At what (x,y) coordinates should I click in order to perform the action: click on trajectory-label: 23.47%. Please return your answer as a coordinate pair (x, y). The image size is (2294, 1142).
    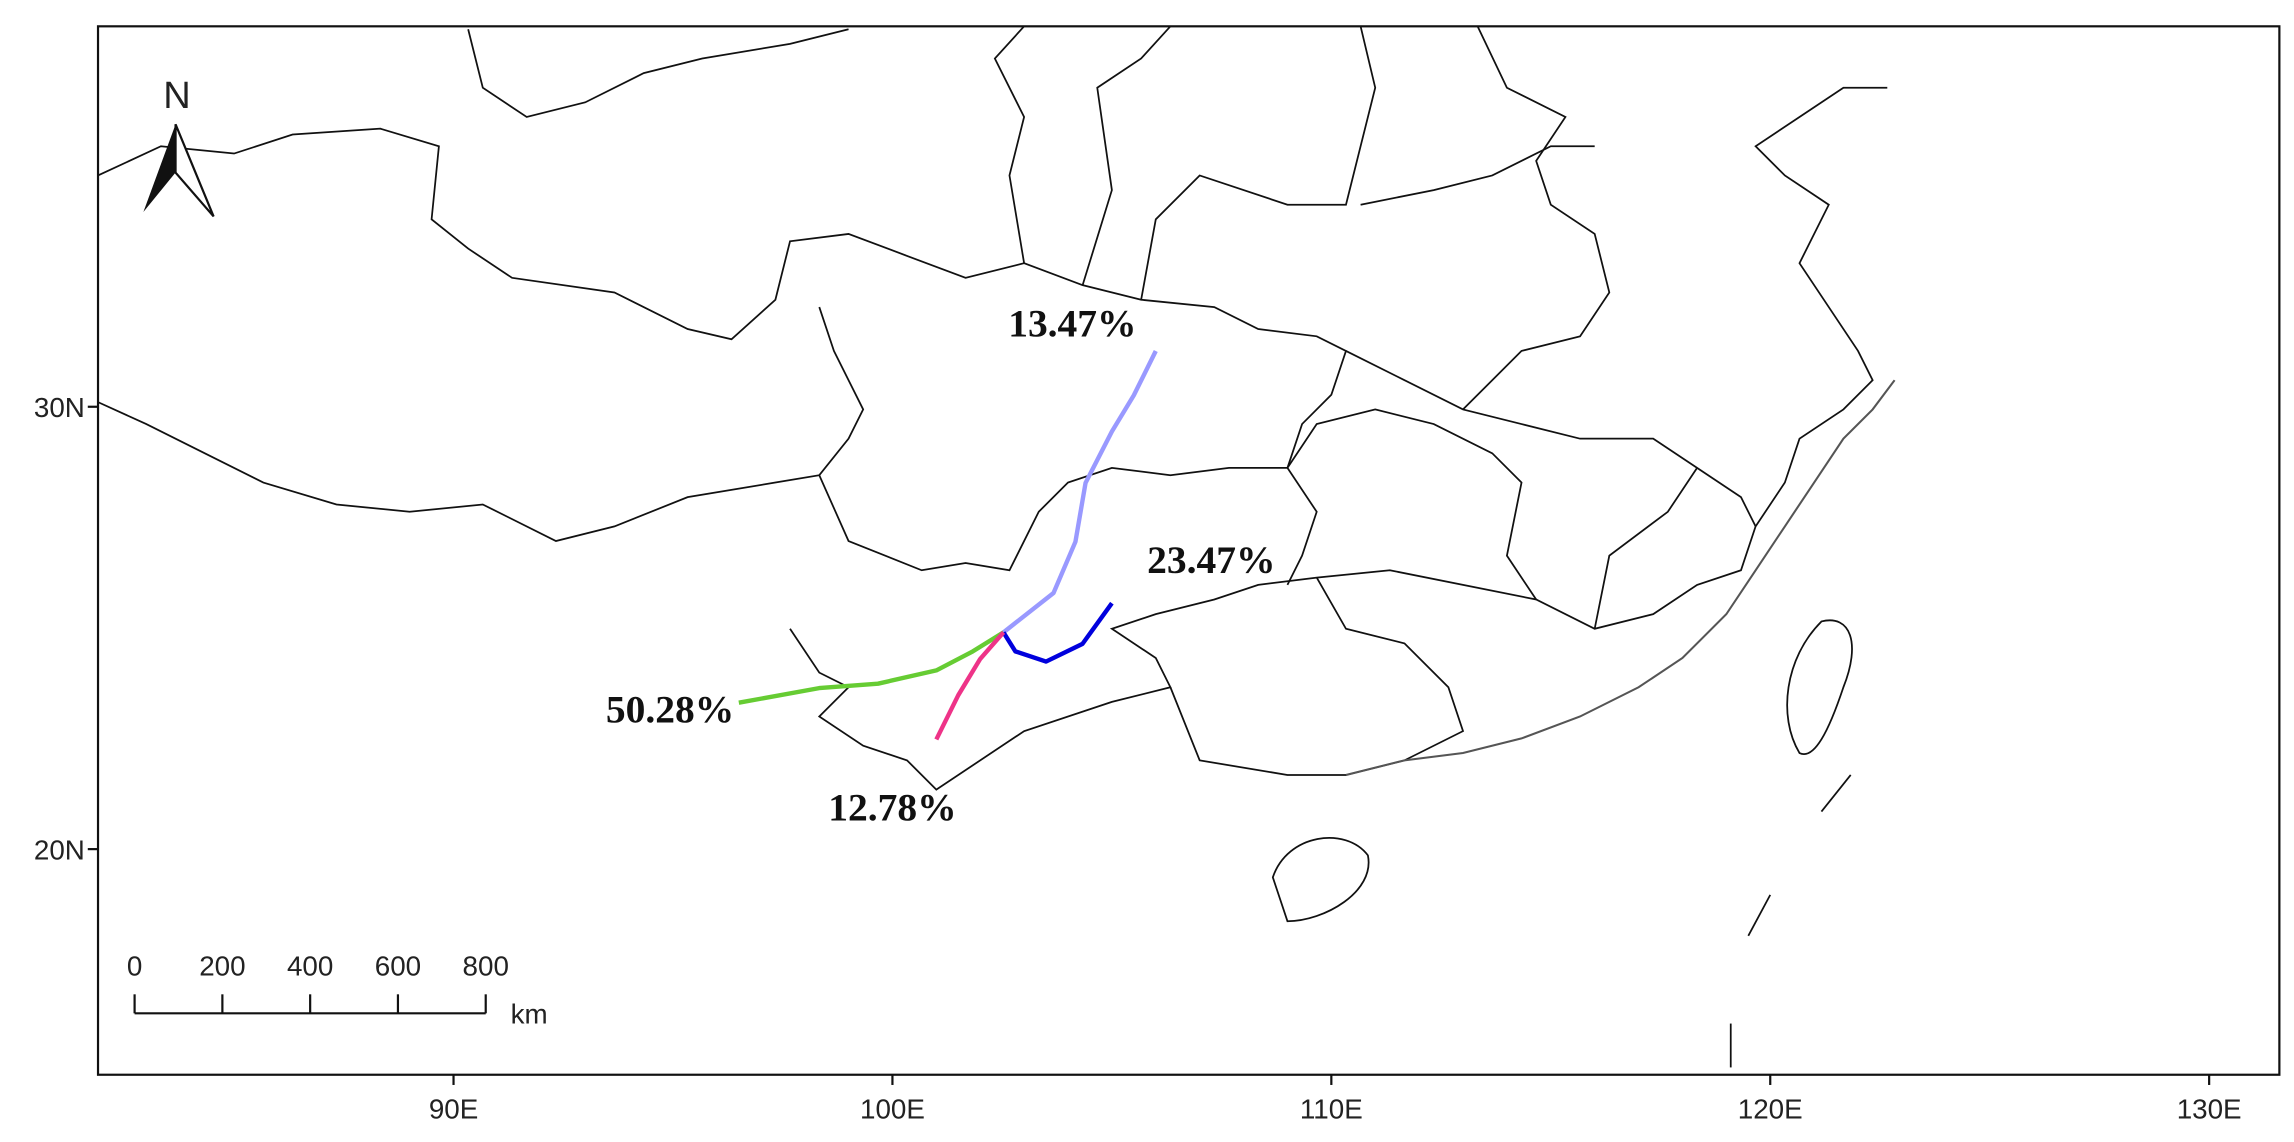
    Looking at the image, I should click on (1211, 560).